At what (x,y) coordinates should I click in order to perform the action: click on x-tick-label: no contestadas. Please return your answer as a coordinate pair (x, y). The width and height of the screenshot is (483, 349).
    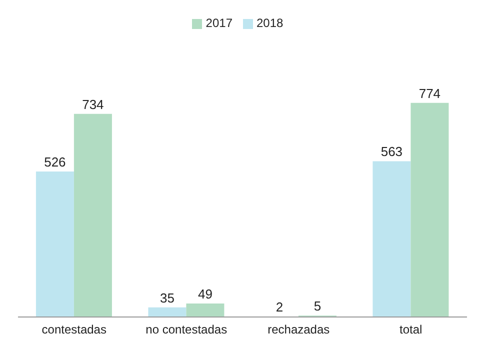
    Looking at the image, I should click on (187, 329).